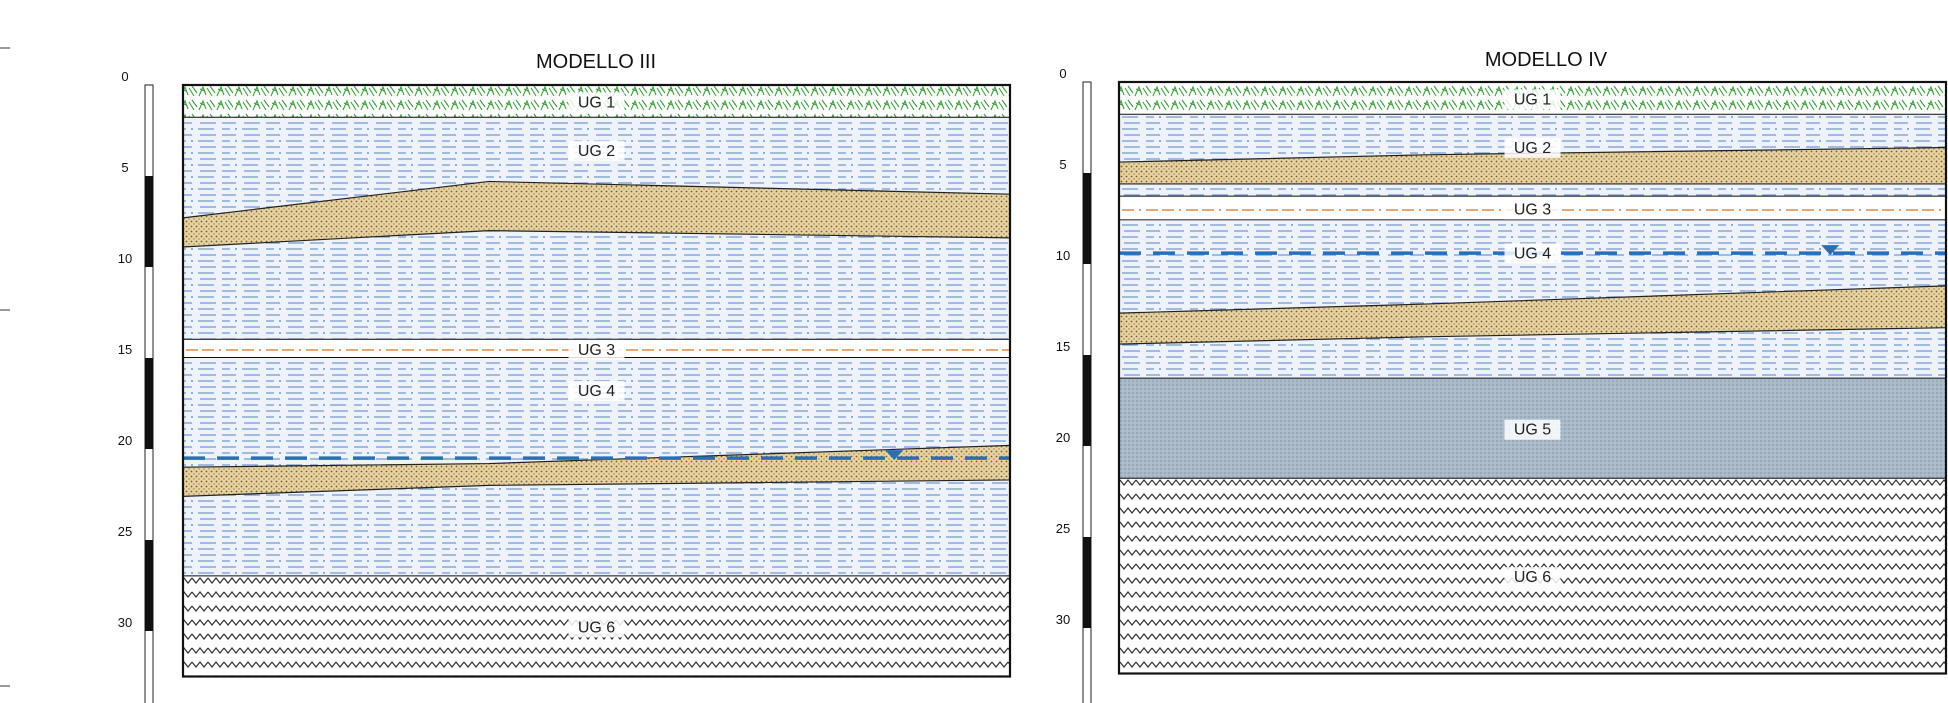 Image resolution: width=1948 pixels, height=703 pixels. Describe the element at coordinates (596, 455) in the screenshot. I see `model-iii-water-table` at that location.